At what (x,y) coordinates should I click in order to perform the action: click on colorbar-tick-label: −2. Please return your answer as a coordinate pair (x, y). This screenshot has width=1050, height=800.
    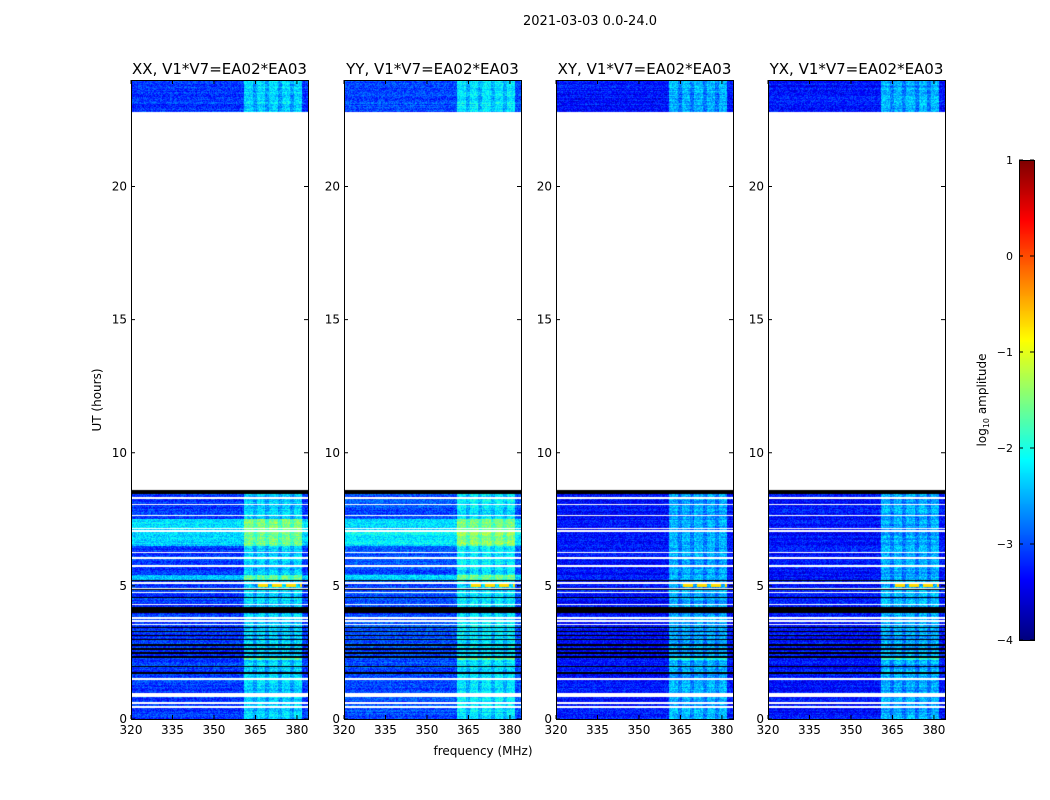
    Looking at the image, I should click on (1005, 448).